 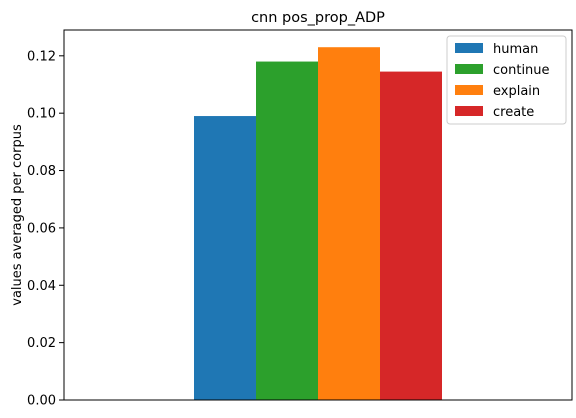 I want to click on legend: human continue explain create, so click(x=506, y=80).